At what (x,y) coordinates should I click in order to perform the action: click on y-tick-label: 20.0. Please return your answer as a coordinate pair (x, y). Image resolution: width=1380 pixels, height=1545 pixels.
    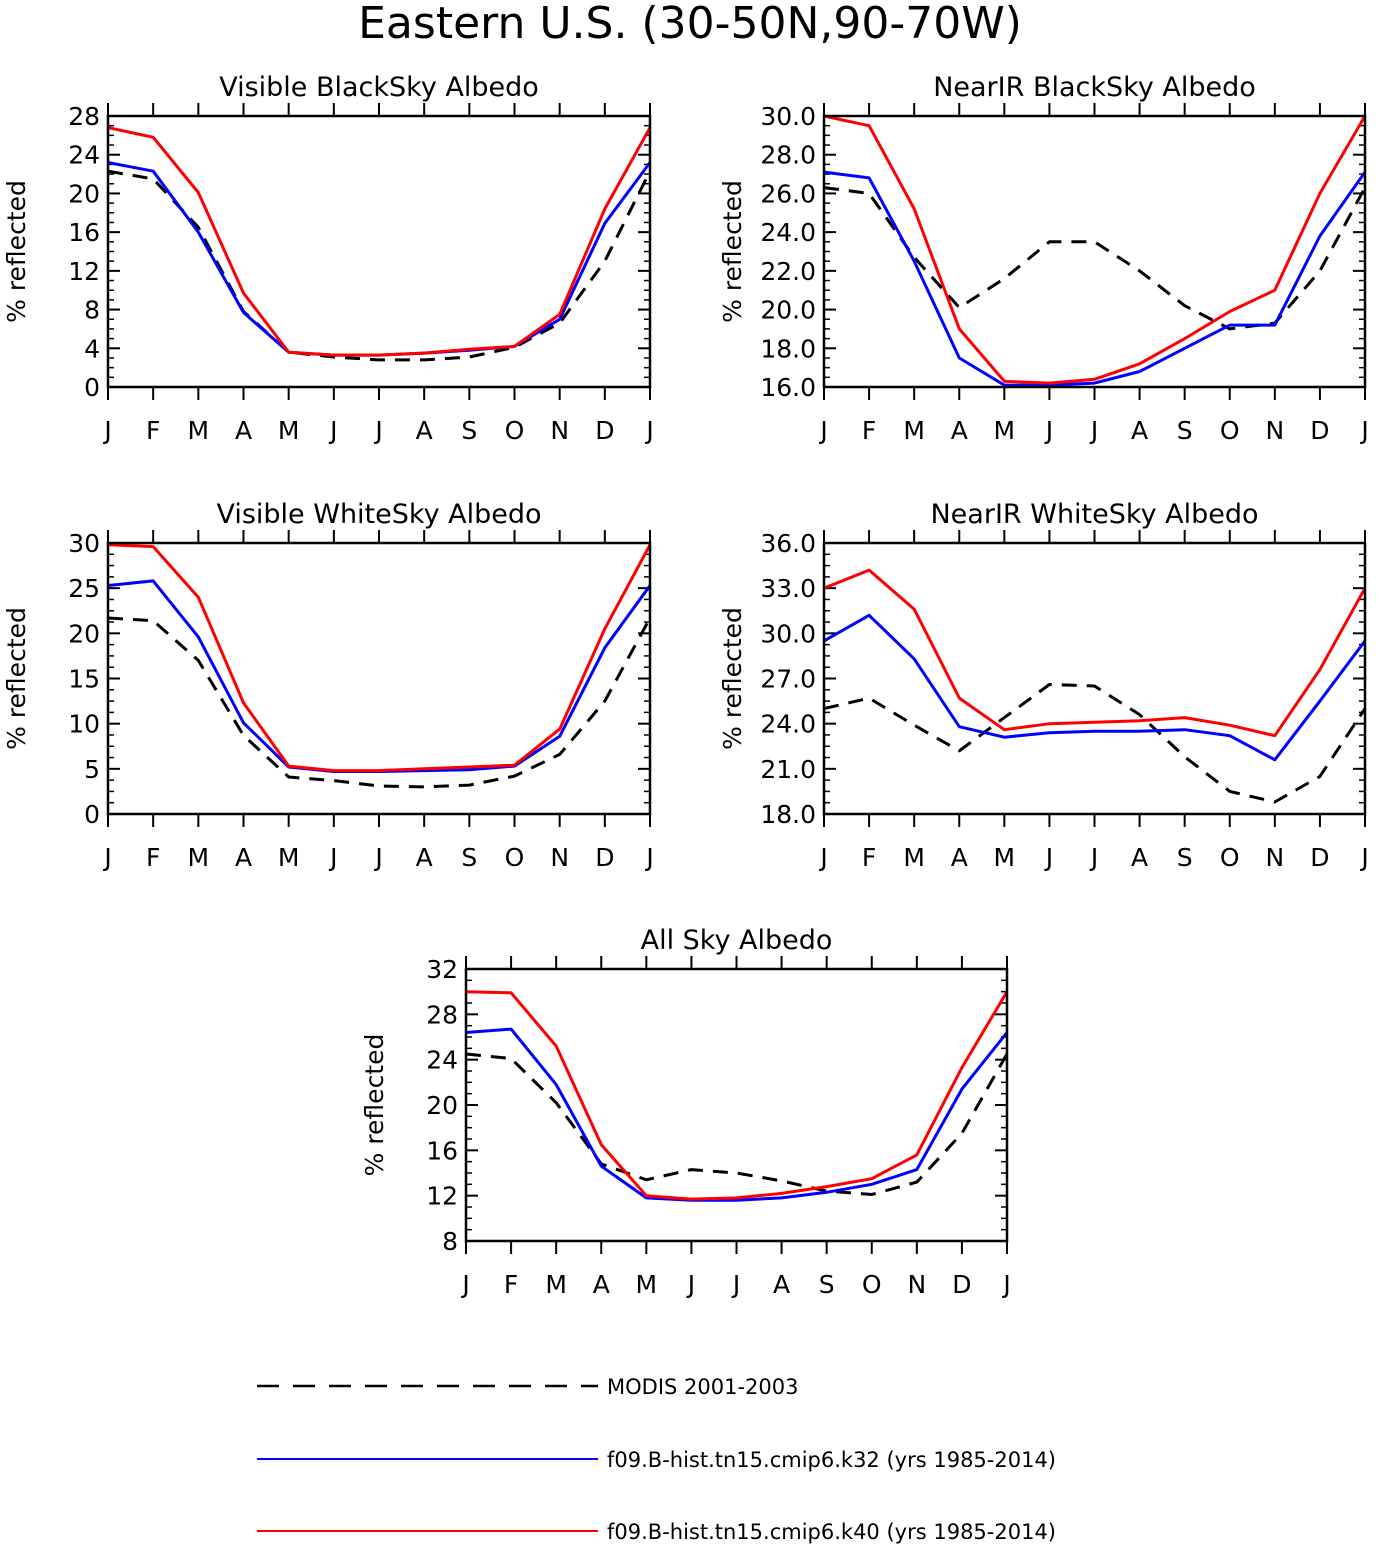
    Looking at the image, I should click on (788, 310).